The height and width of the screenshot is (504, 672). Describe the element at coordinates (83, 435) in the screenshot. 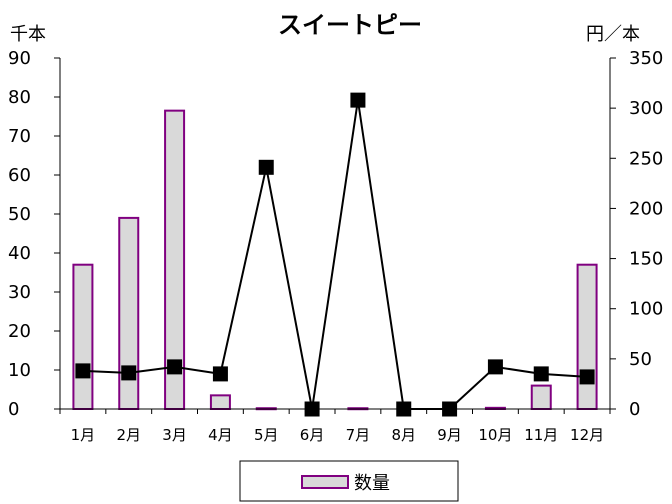

I see `x-tick-label: 1月` at that location.